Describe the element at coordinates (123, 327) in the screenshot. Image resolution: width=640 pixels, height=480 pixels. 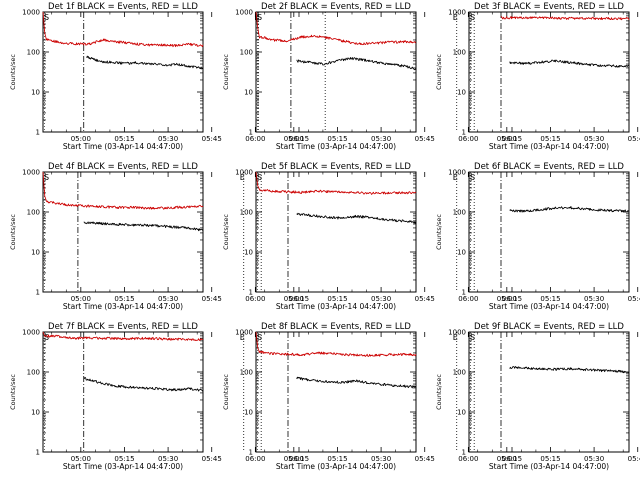
I see `chart-title: Det 7f BLACK = Events, RED = LLD` at that location.